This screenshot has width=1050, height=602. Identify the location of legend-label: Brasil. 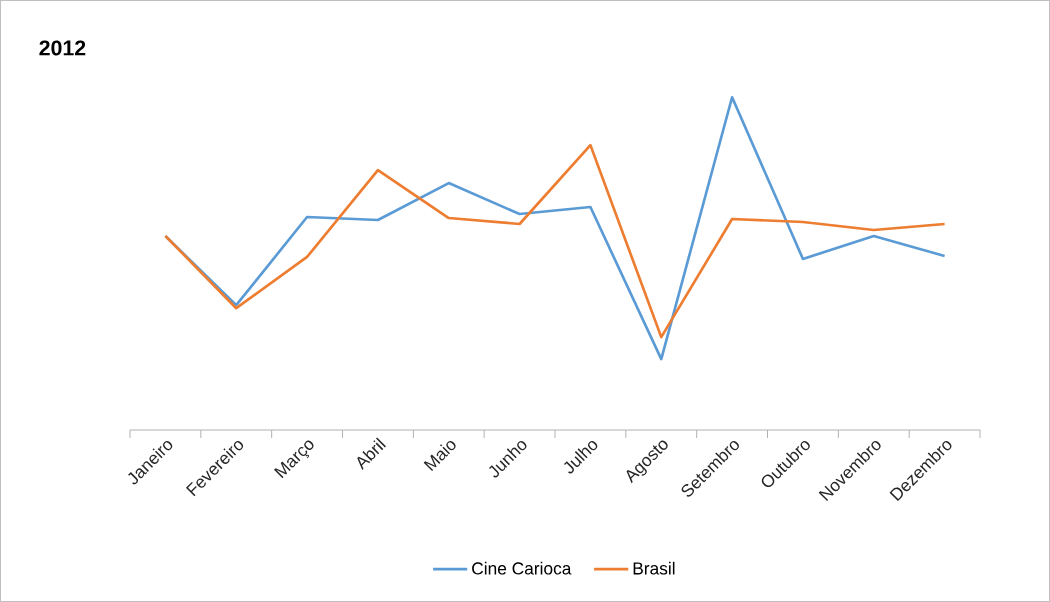
(654, 568).